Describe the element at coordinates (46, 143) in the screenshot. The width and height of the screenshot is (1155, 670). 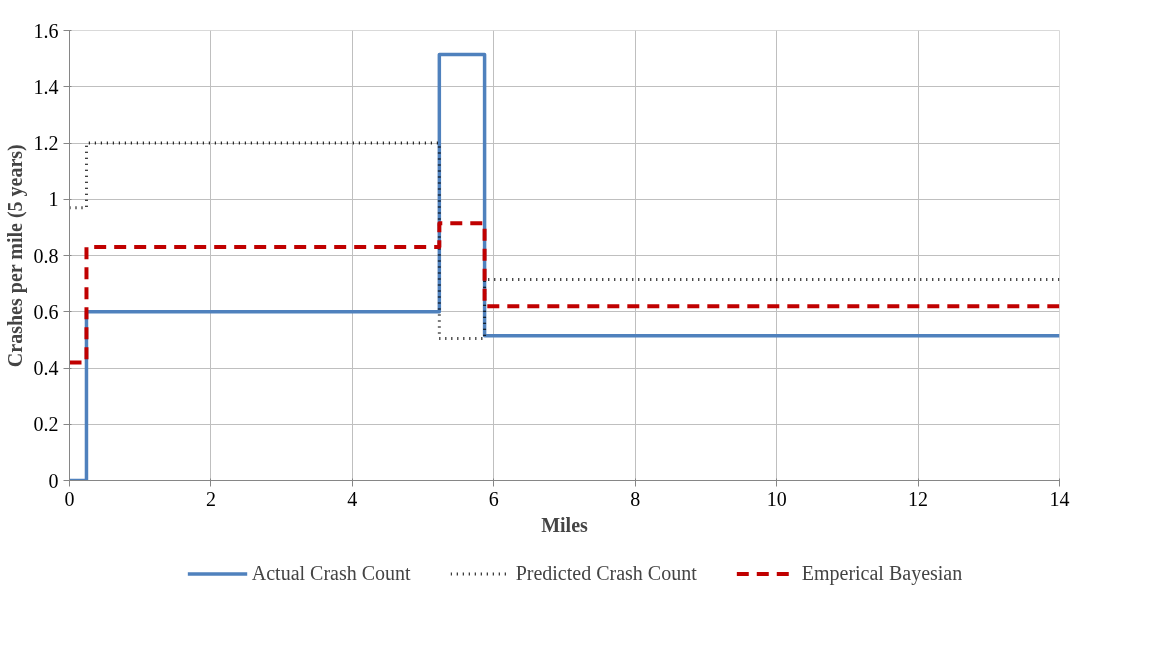
I see `y-tick-label: 1.2` at that location.